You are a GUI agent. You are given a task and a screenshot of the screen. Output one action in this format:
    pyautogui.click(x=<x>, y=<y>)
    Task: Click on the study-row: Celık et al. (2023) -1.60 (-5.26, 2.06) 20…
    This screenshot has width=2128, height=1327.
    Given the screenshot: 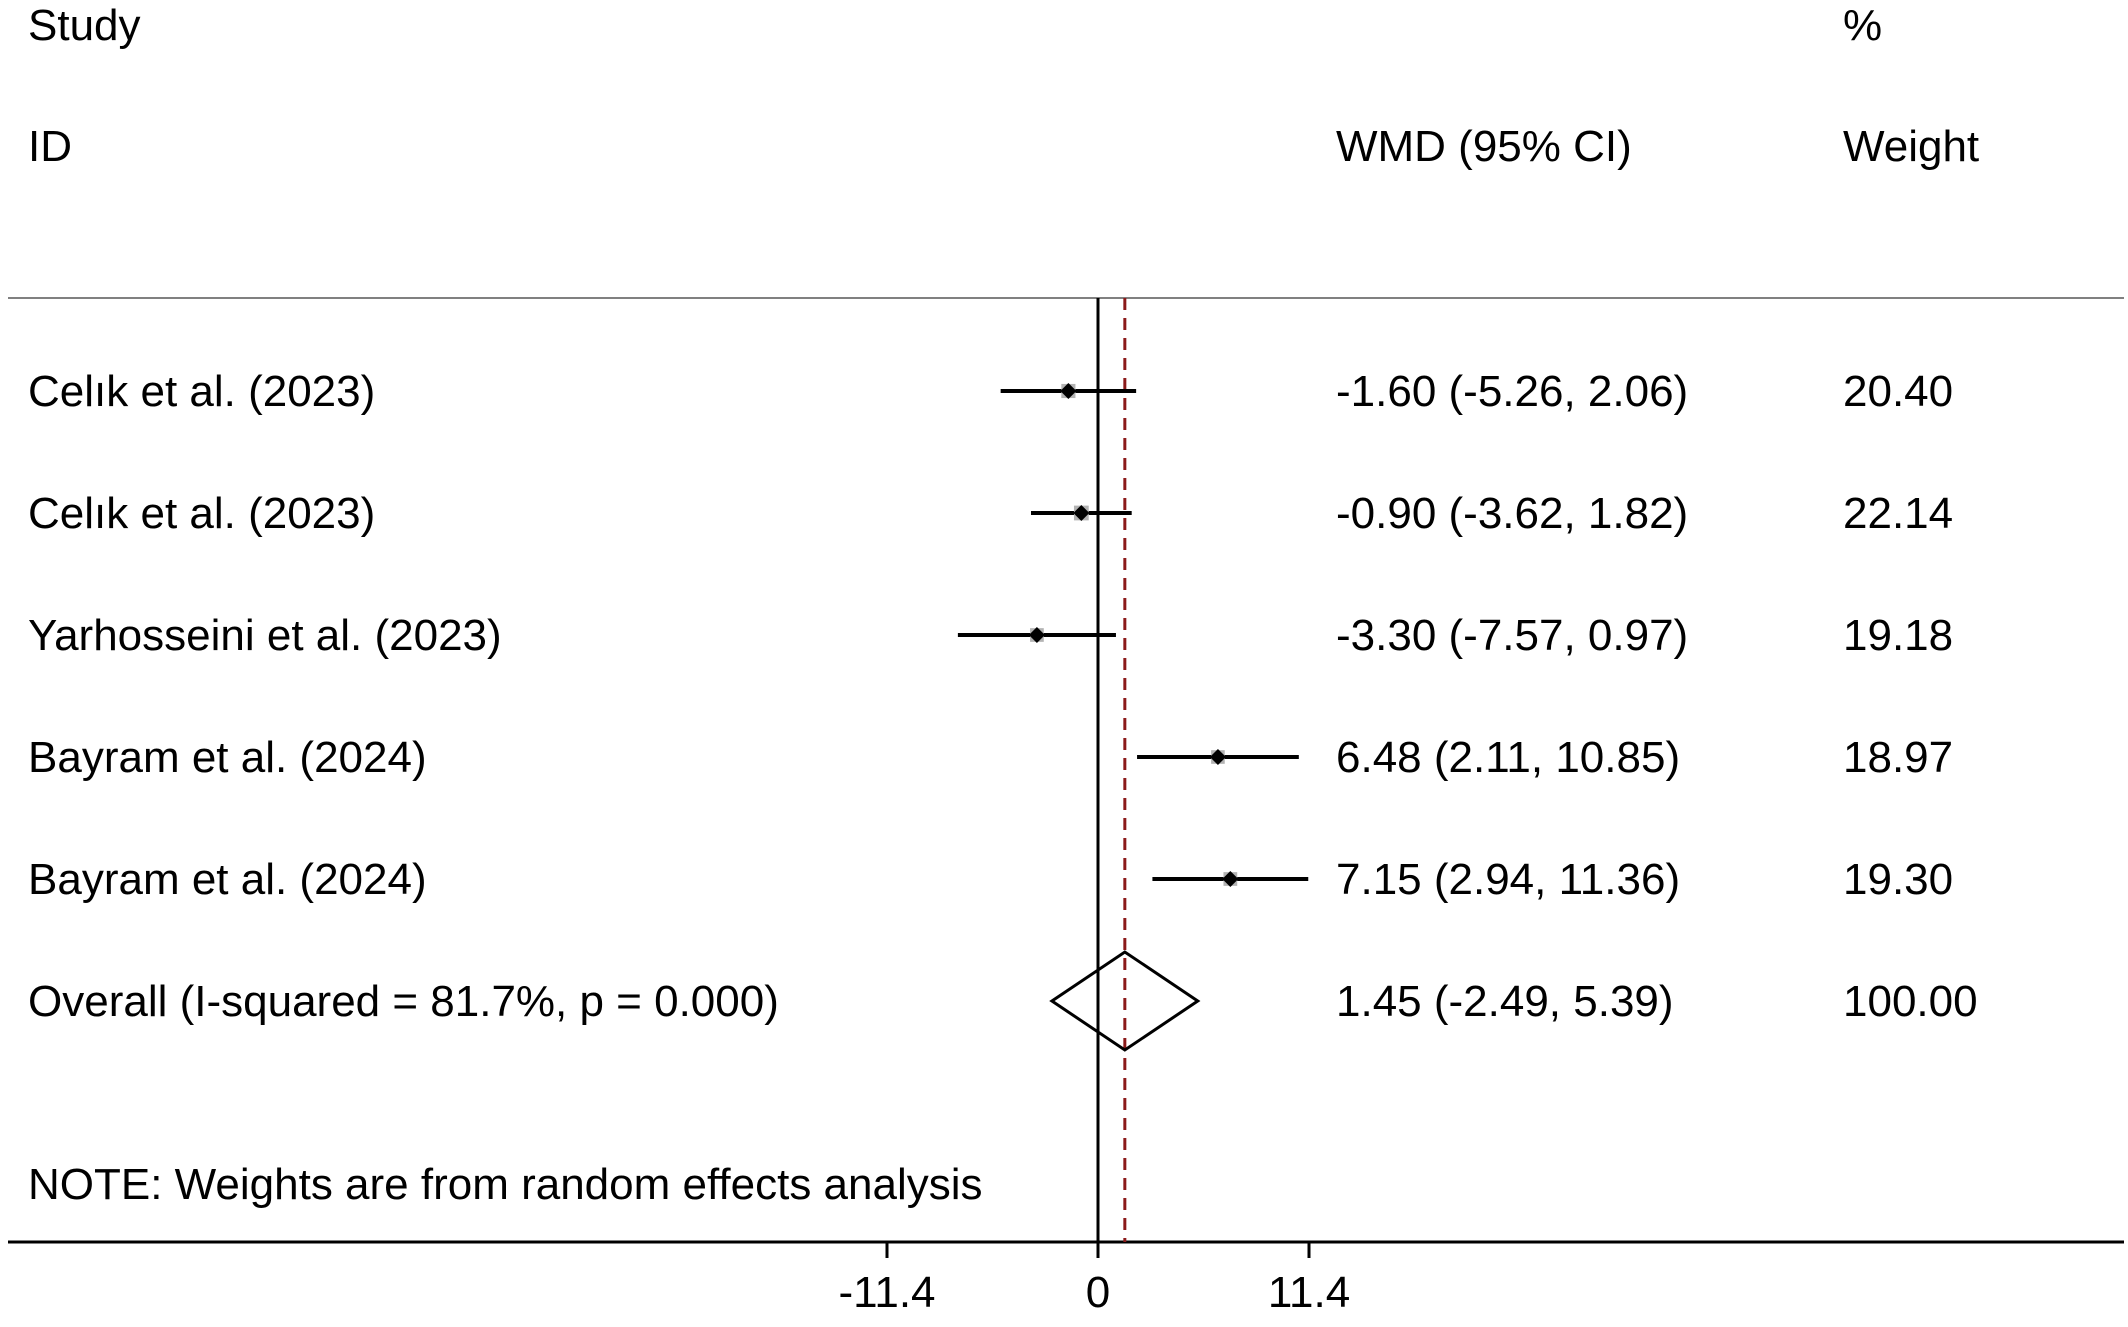 What is the action you would take?
    pyautogui.click(x=990, y=391)
    